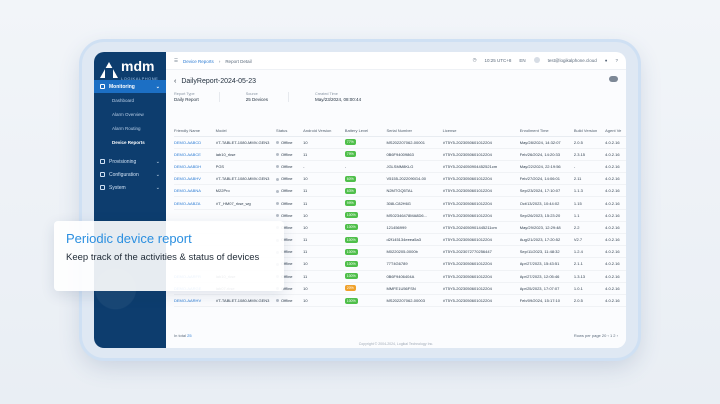 The height and width of the screenshot is (404, 720). What do you see at coordinates (195, 142) in the screenshot?
I see `friendly-name-link: DEMO-AABCD` at bounding box center [195, 142].